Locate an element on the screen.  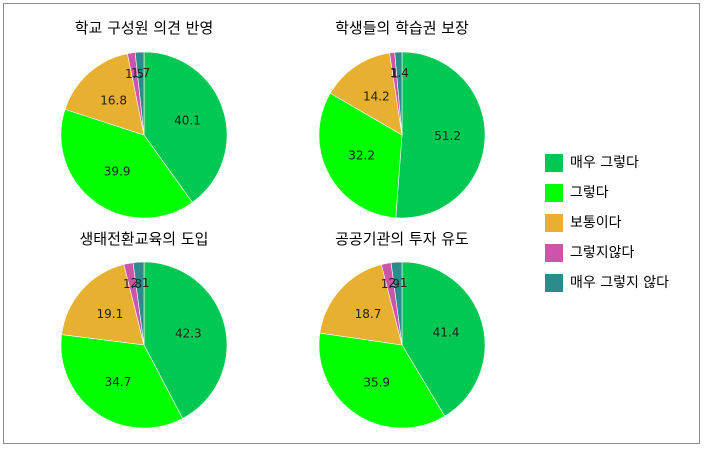
legend-item: 매우 그렇지 않다 is located at coordinates (607, 283).